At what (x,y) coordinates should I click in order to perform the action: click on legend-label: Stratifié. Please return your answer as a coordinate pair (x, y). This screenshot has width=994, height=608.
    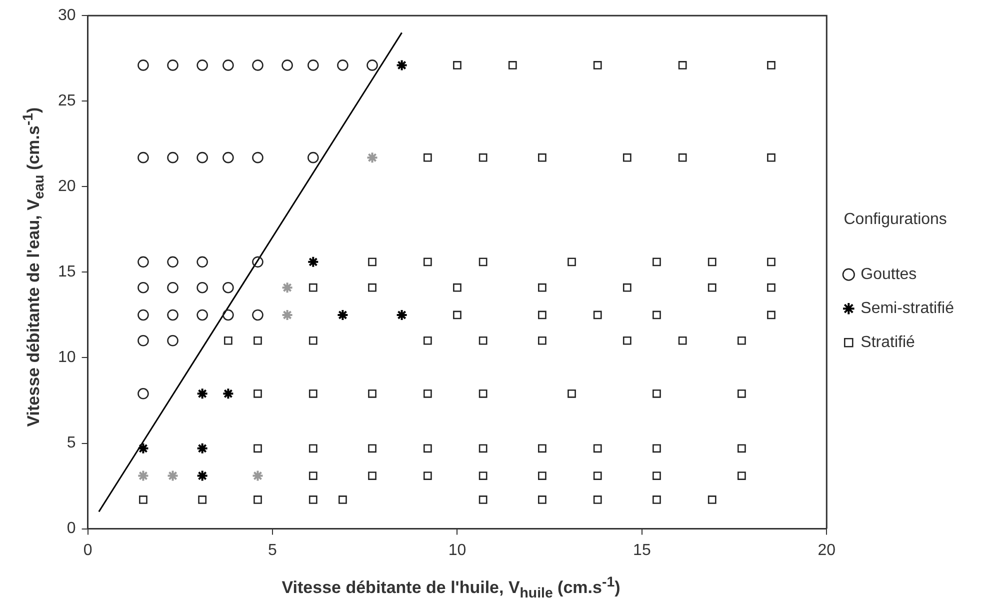
    Looking at the image, I should click on (887, 343).